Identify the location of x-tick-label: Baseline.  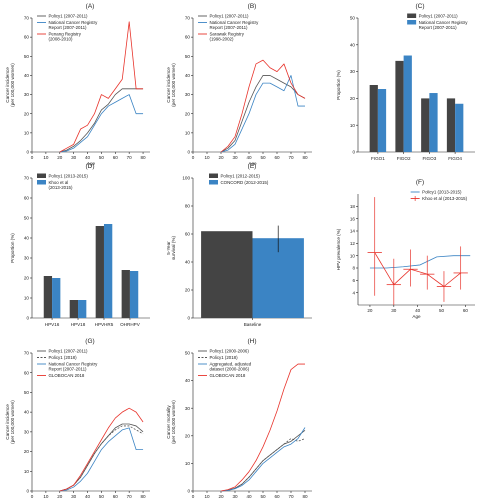
(253, 324).